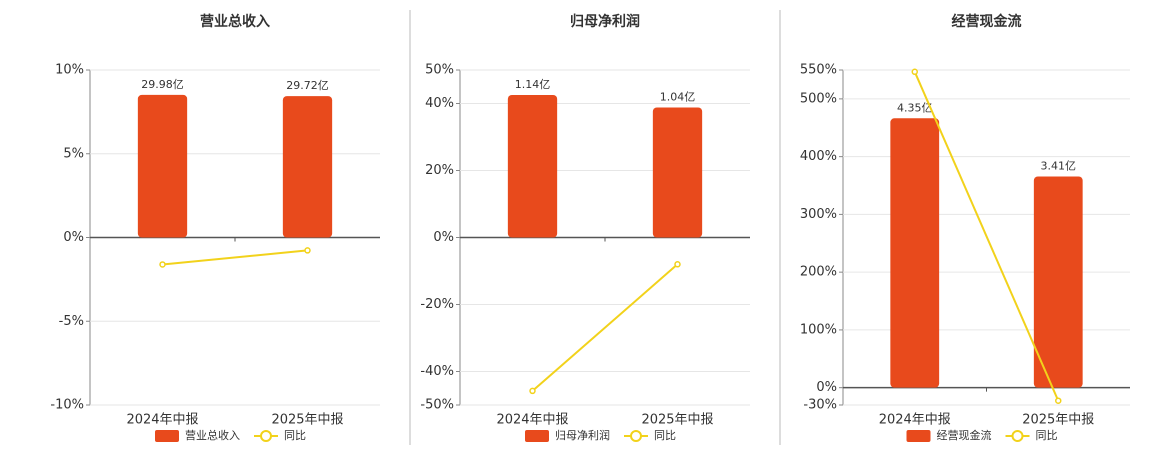 The height and width of the screenshot is (450, 1160). I want to click on legend-label: 经营现金流, so click(964, 435).